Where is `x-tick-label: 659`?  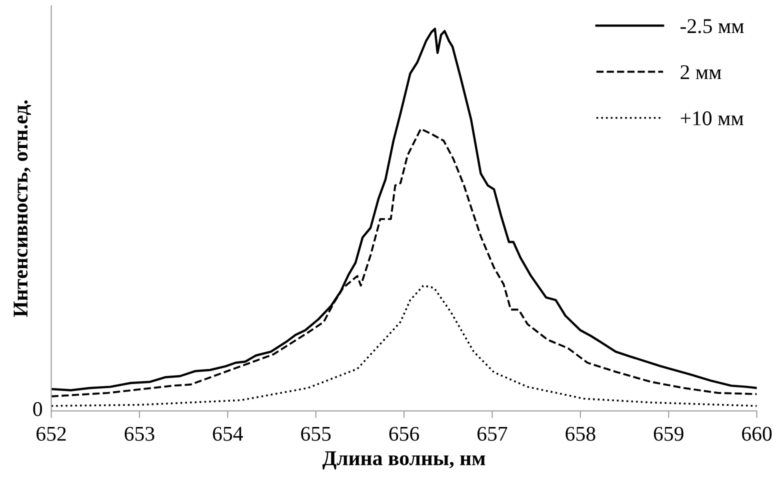
x-tick-label: 659 is located at coordinates (669, 433).